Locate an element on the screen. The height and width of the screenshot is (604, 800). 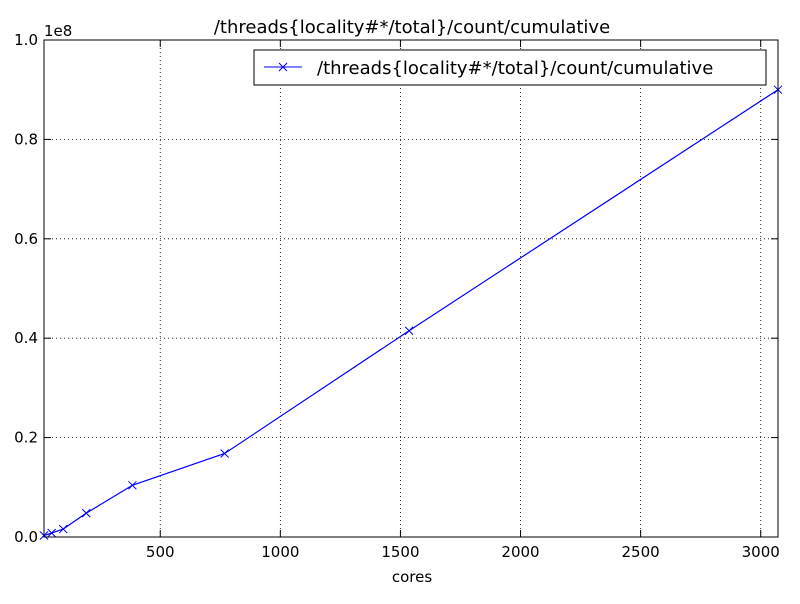
y-tick-label: 0.4 is located at coordinates (26, 338).